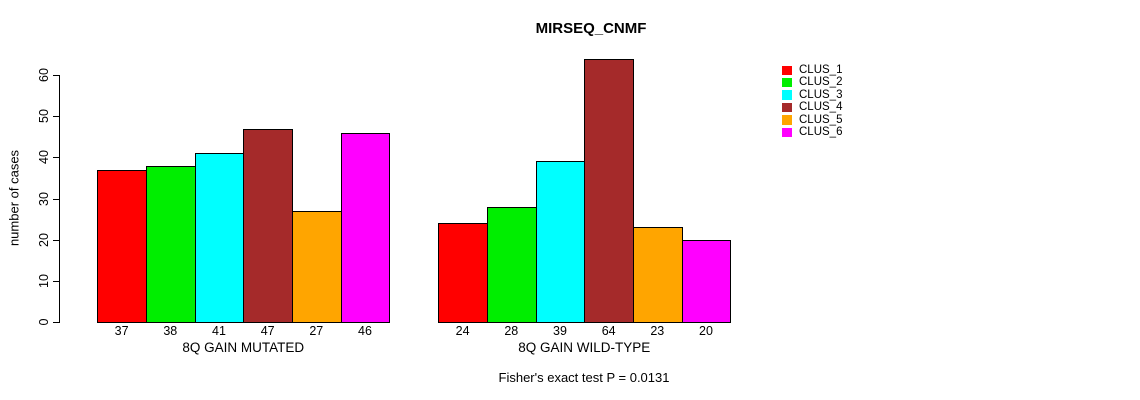 This screenshot has width=1140, height=400. I want to click on chart-title: MIRSEQ_CNMF, so click(591, 28).